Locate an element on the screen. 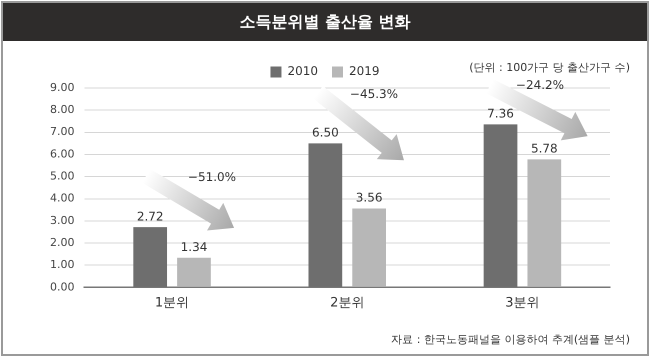 The height and width of the screenshot is (357, 650). data-label: 1.34 is located at coordinates (194, 247).